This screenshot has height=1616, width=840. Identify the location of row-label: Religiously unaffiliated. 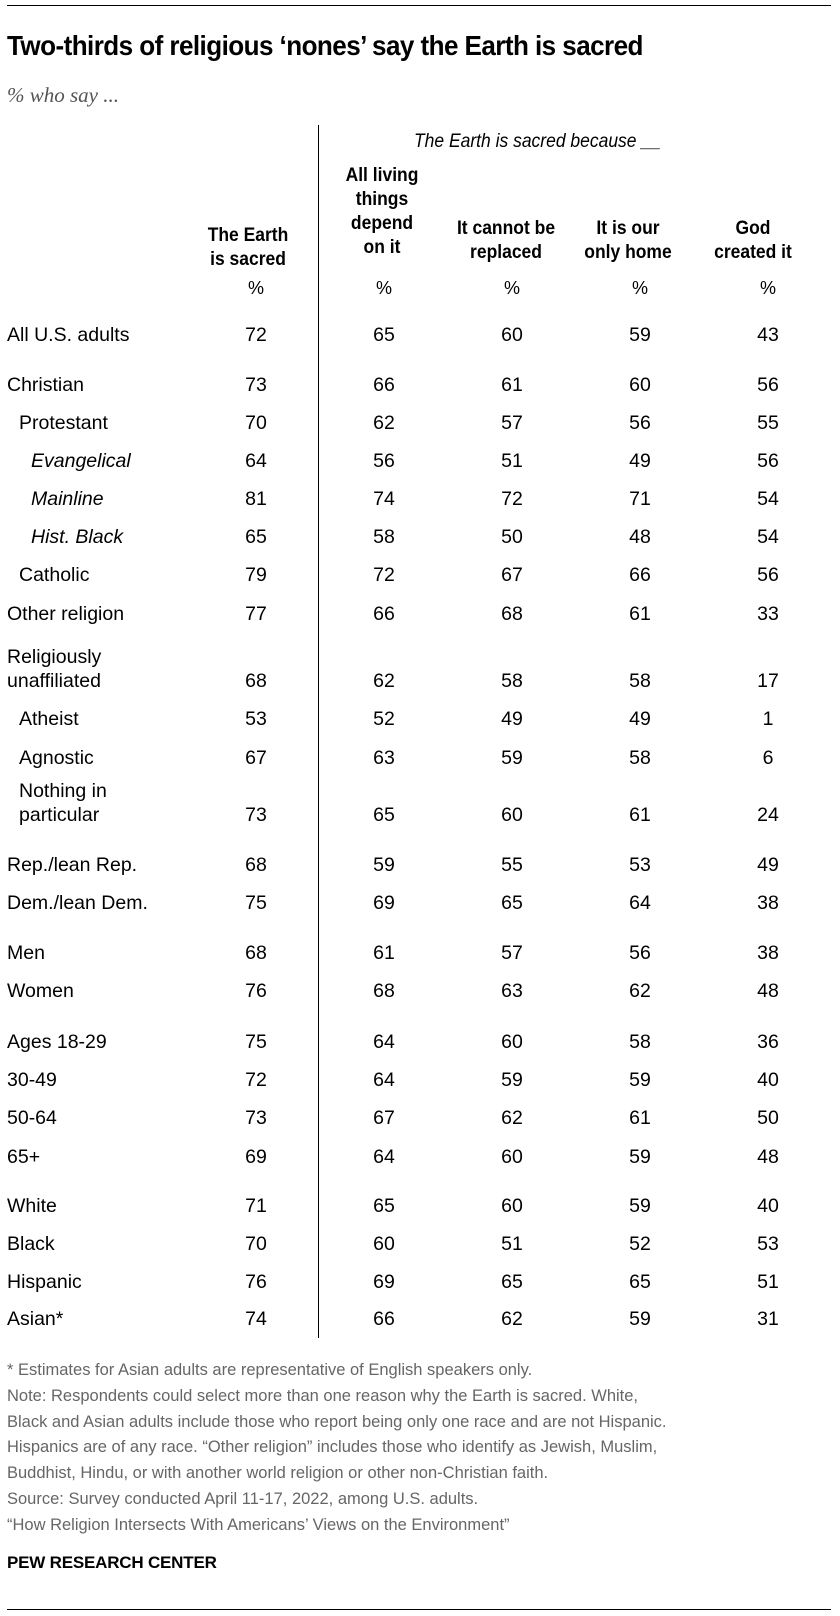
(54, 669).